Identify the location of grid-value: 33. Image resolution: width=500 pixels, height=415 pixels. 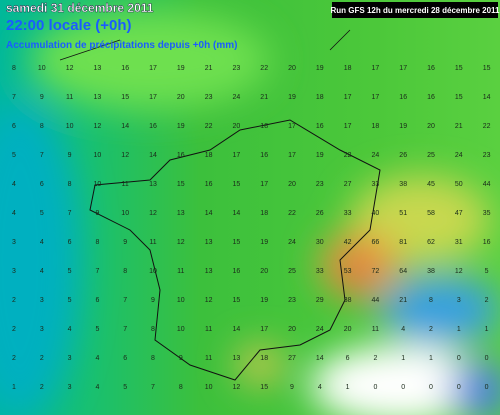
(376, 184).